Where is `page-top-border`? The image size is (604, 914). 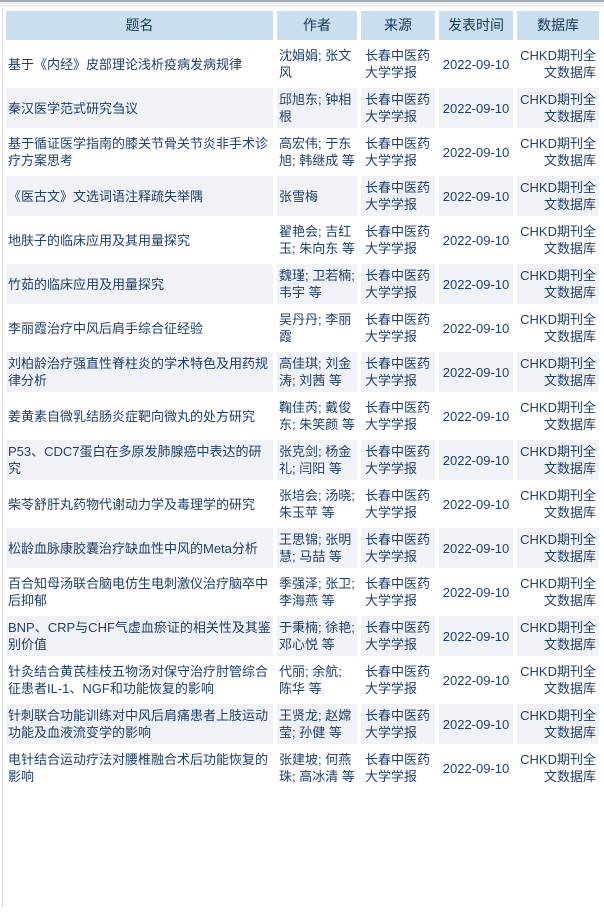
page-top-border is located at coordinates (302, 1).